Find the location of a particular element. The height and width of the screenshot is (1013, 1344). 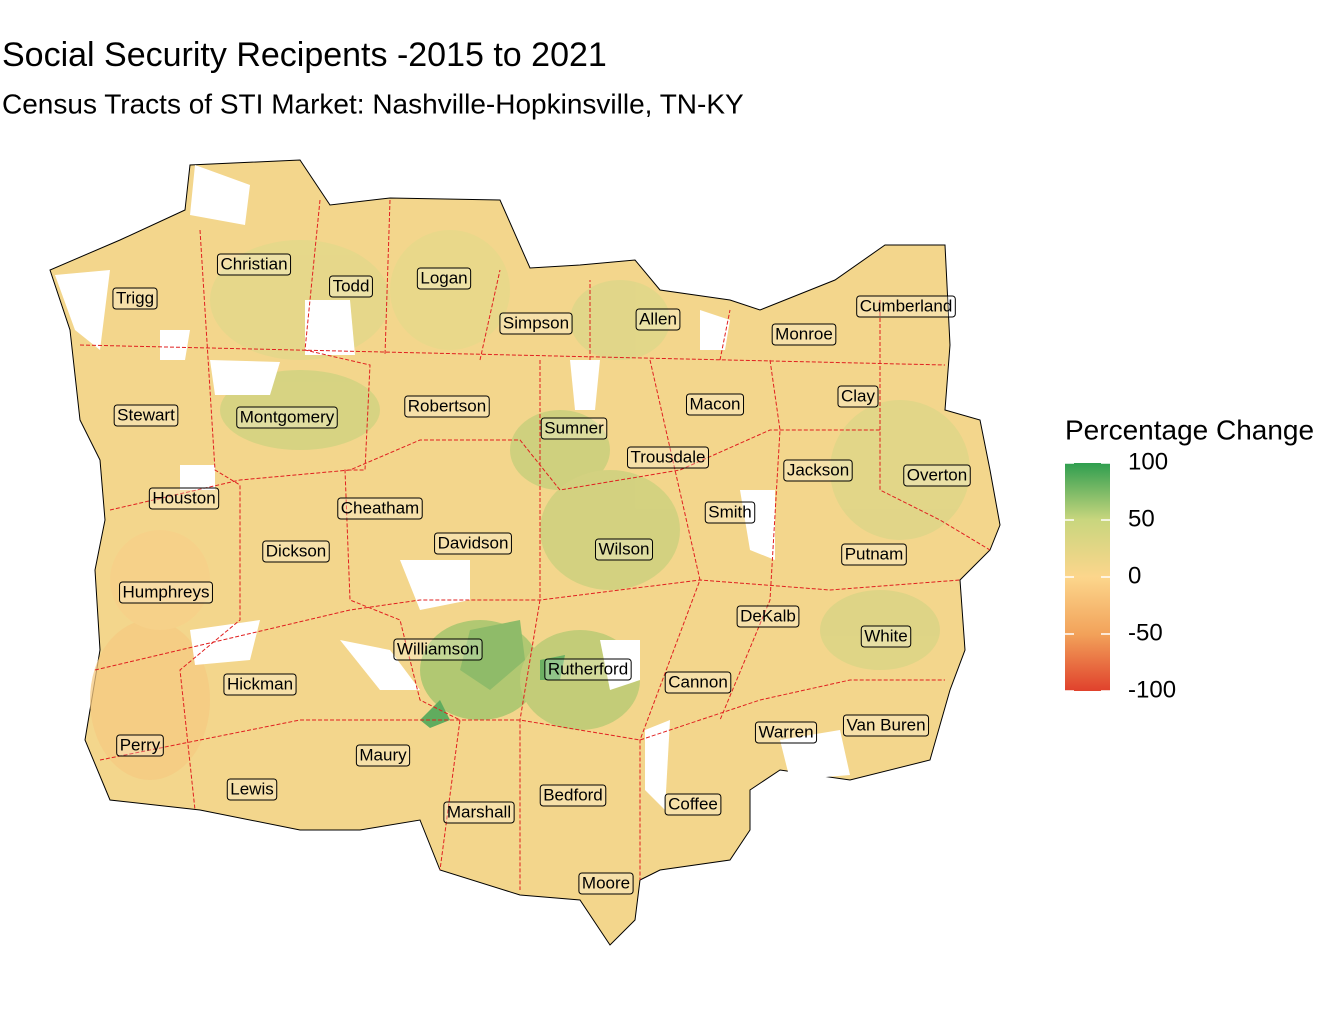

county-name: Simpson is located at coordinates (536, 322).